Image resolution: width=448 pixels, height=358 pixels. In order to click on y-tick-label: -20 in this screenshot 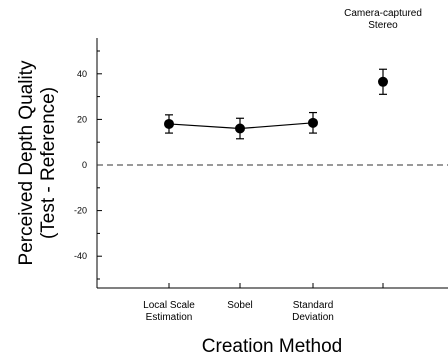, I will do `click(80, 211)`.